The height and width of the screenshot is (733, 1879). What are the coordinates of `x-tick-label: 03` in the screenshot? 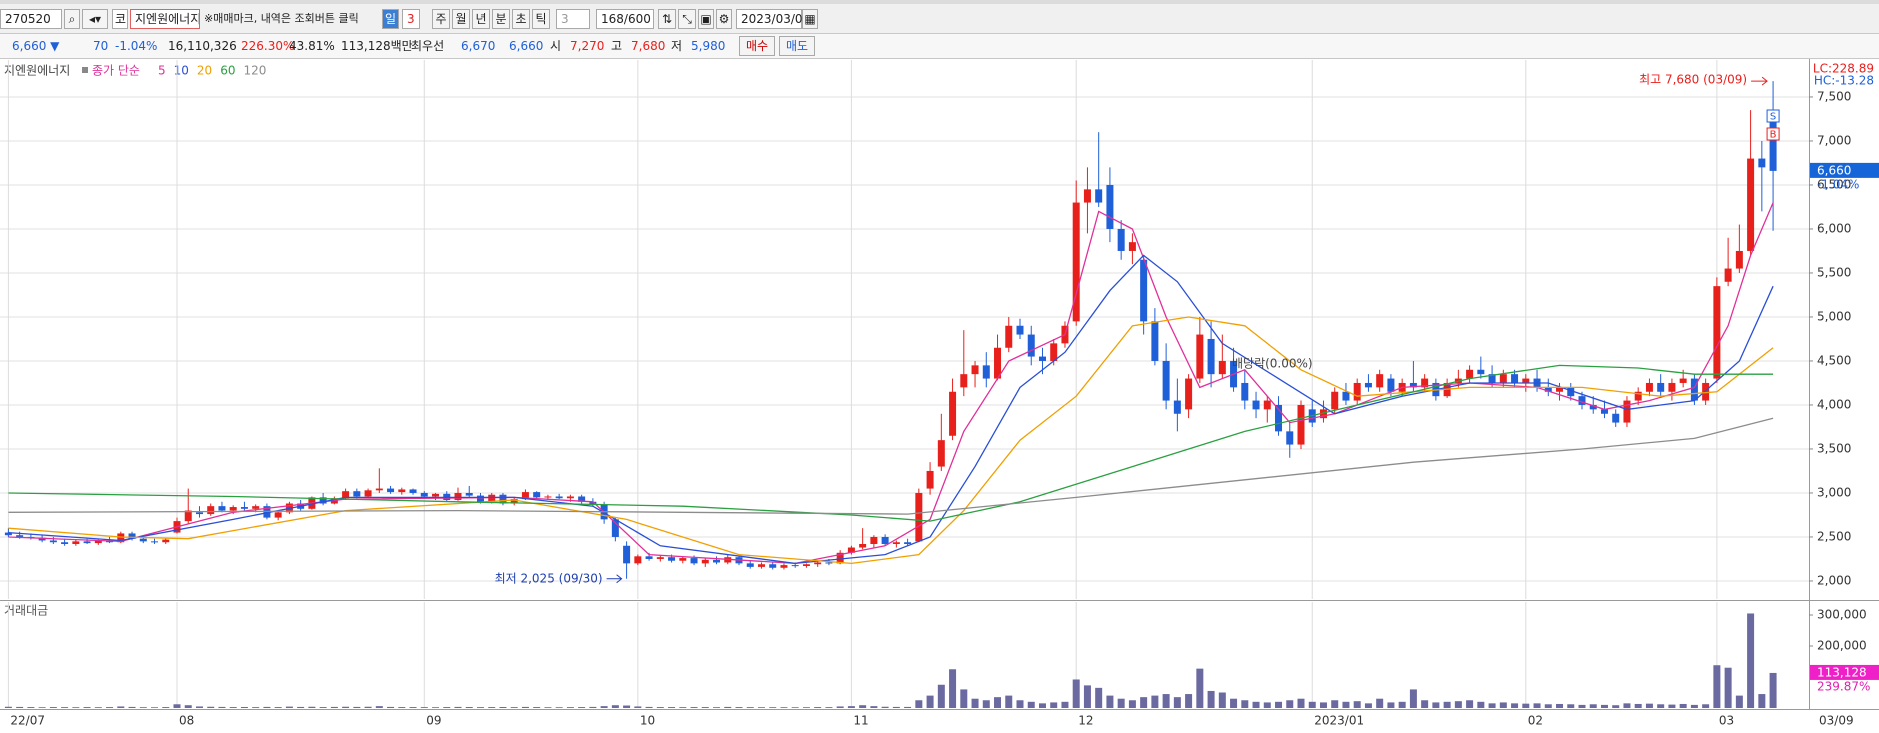 It's located at (1726, 721).